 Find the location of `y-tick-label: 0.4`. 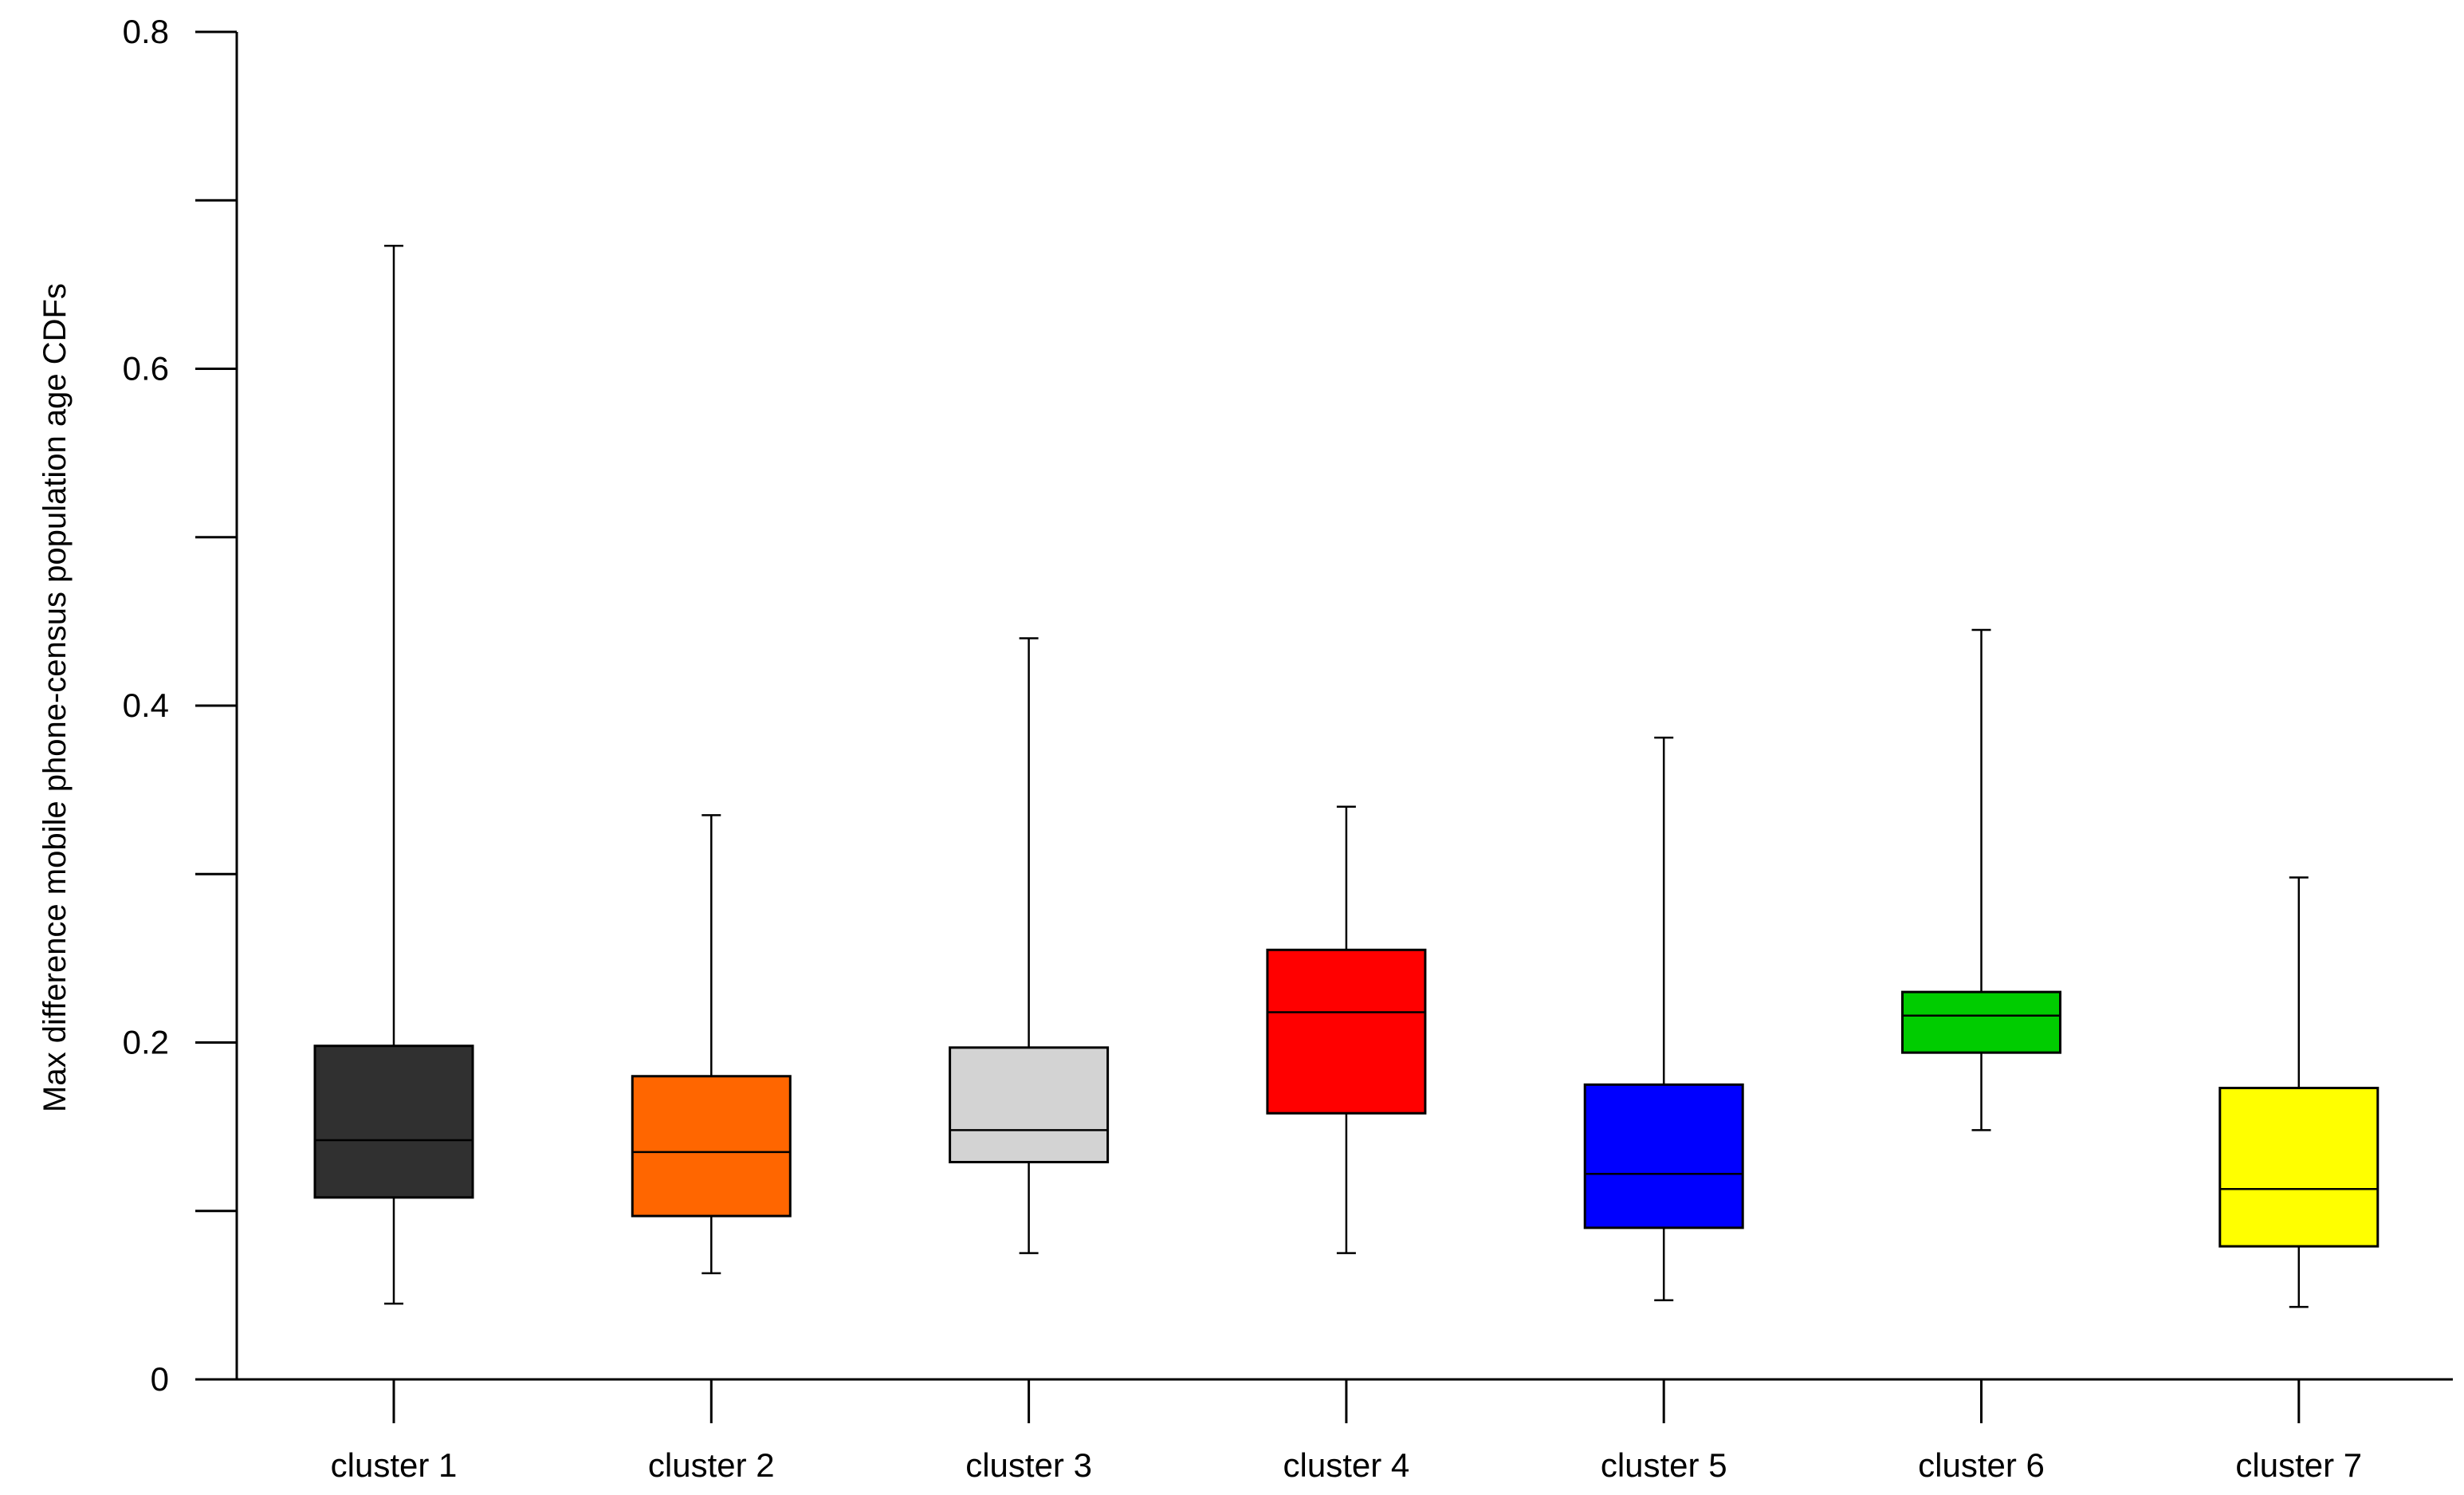

y-tick-label: 0.4 is located at coordinates (146, 705).